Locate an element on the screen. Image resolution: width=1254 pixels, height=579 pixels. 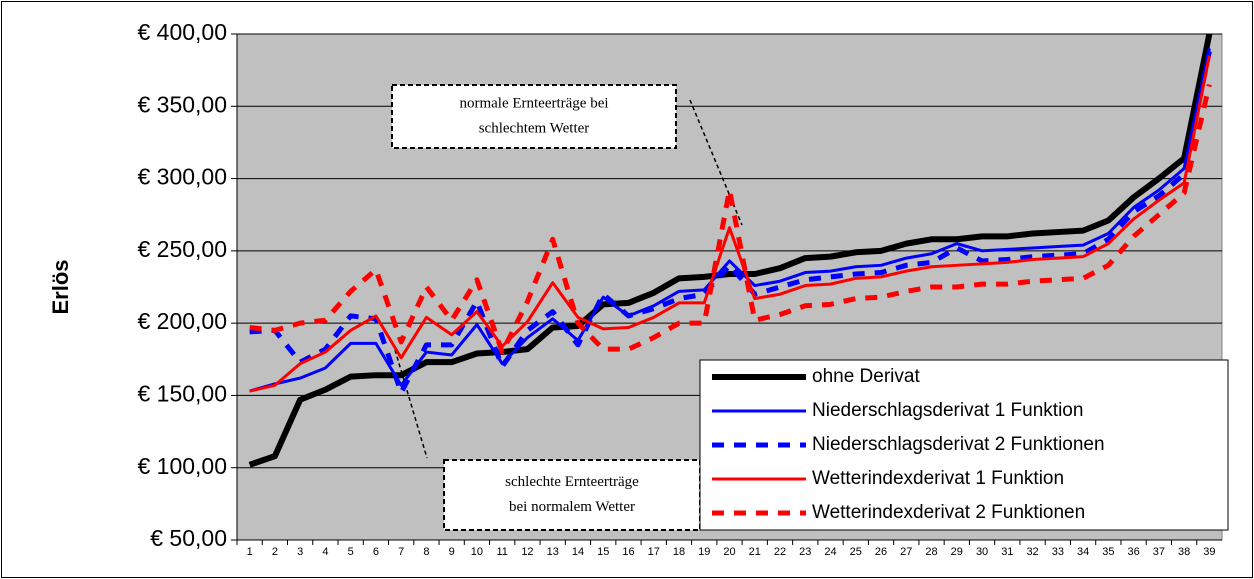
y-axis-label: Erlös is located at coordinates (60, 286).